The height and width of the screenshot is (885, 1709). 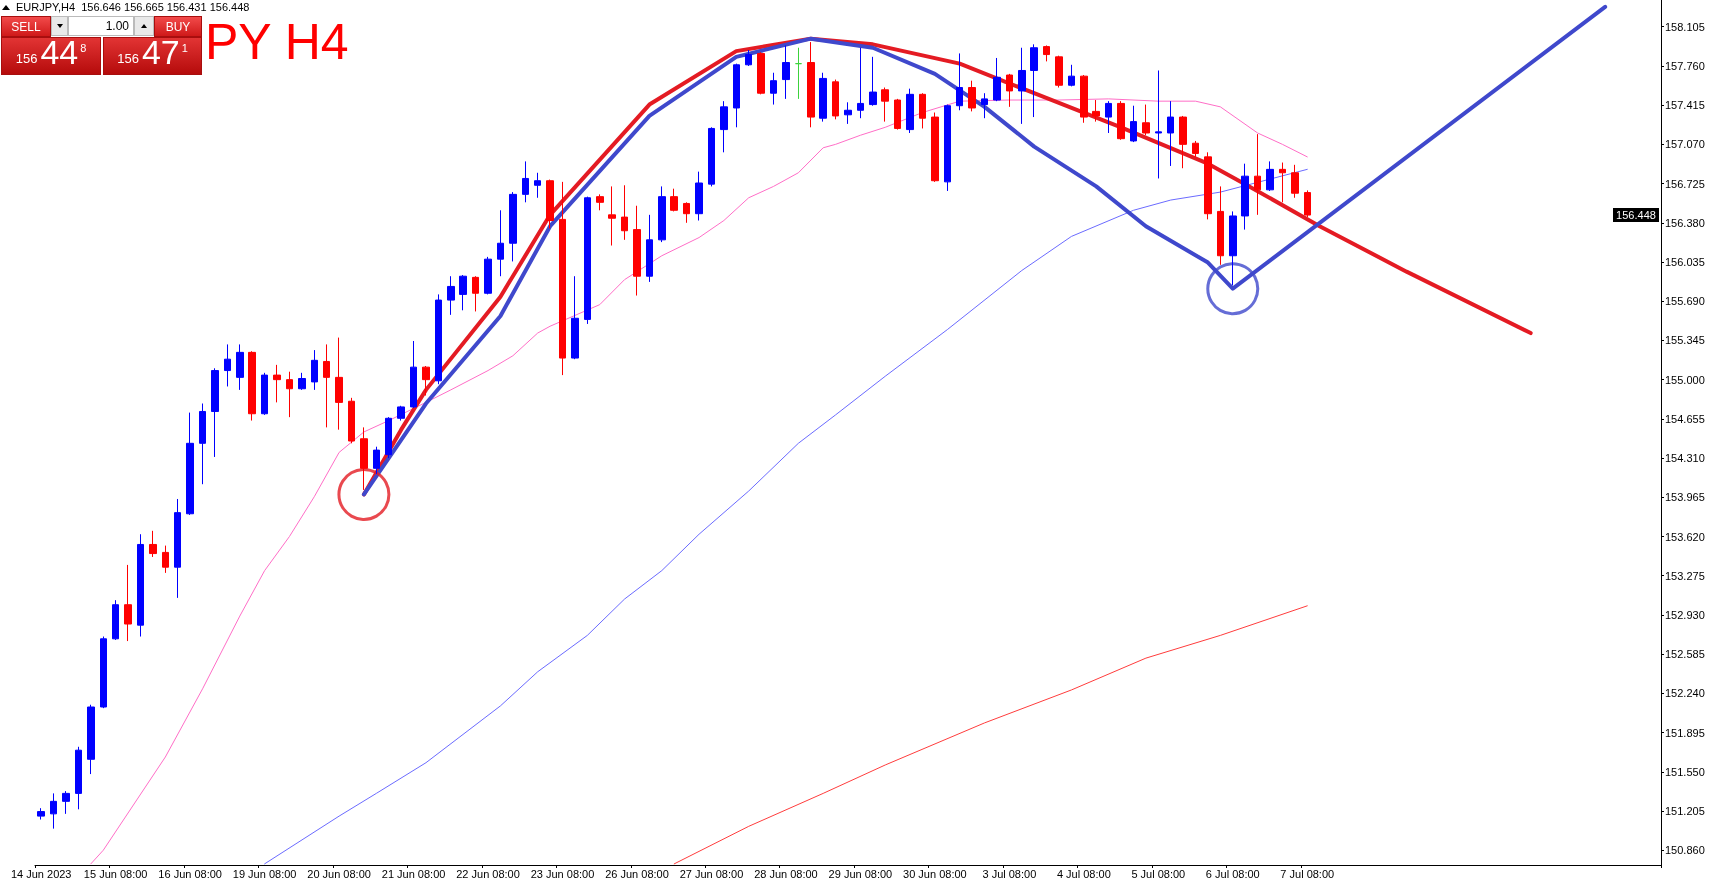 I want to click on annotation: BUY, so click(x=178, y=26).